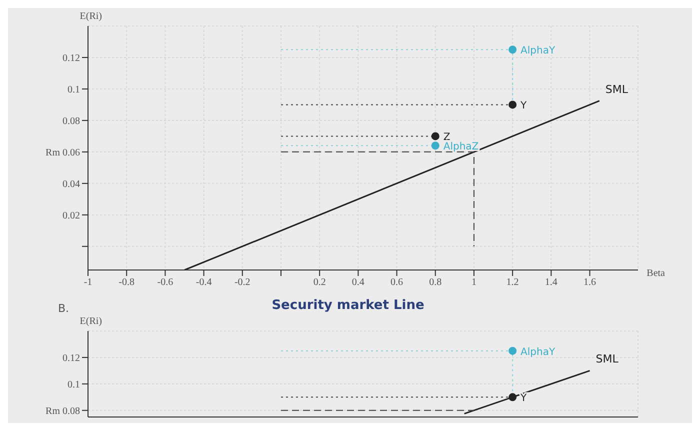  I want to click on x-tick-label: -0.6, so click(165, 282).